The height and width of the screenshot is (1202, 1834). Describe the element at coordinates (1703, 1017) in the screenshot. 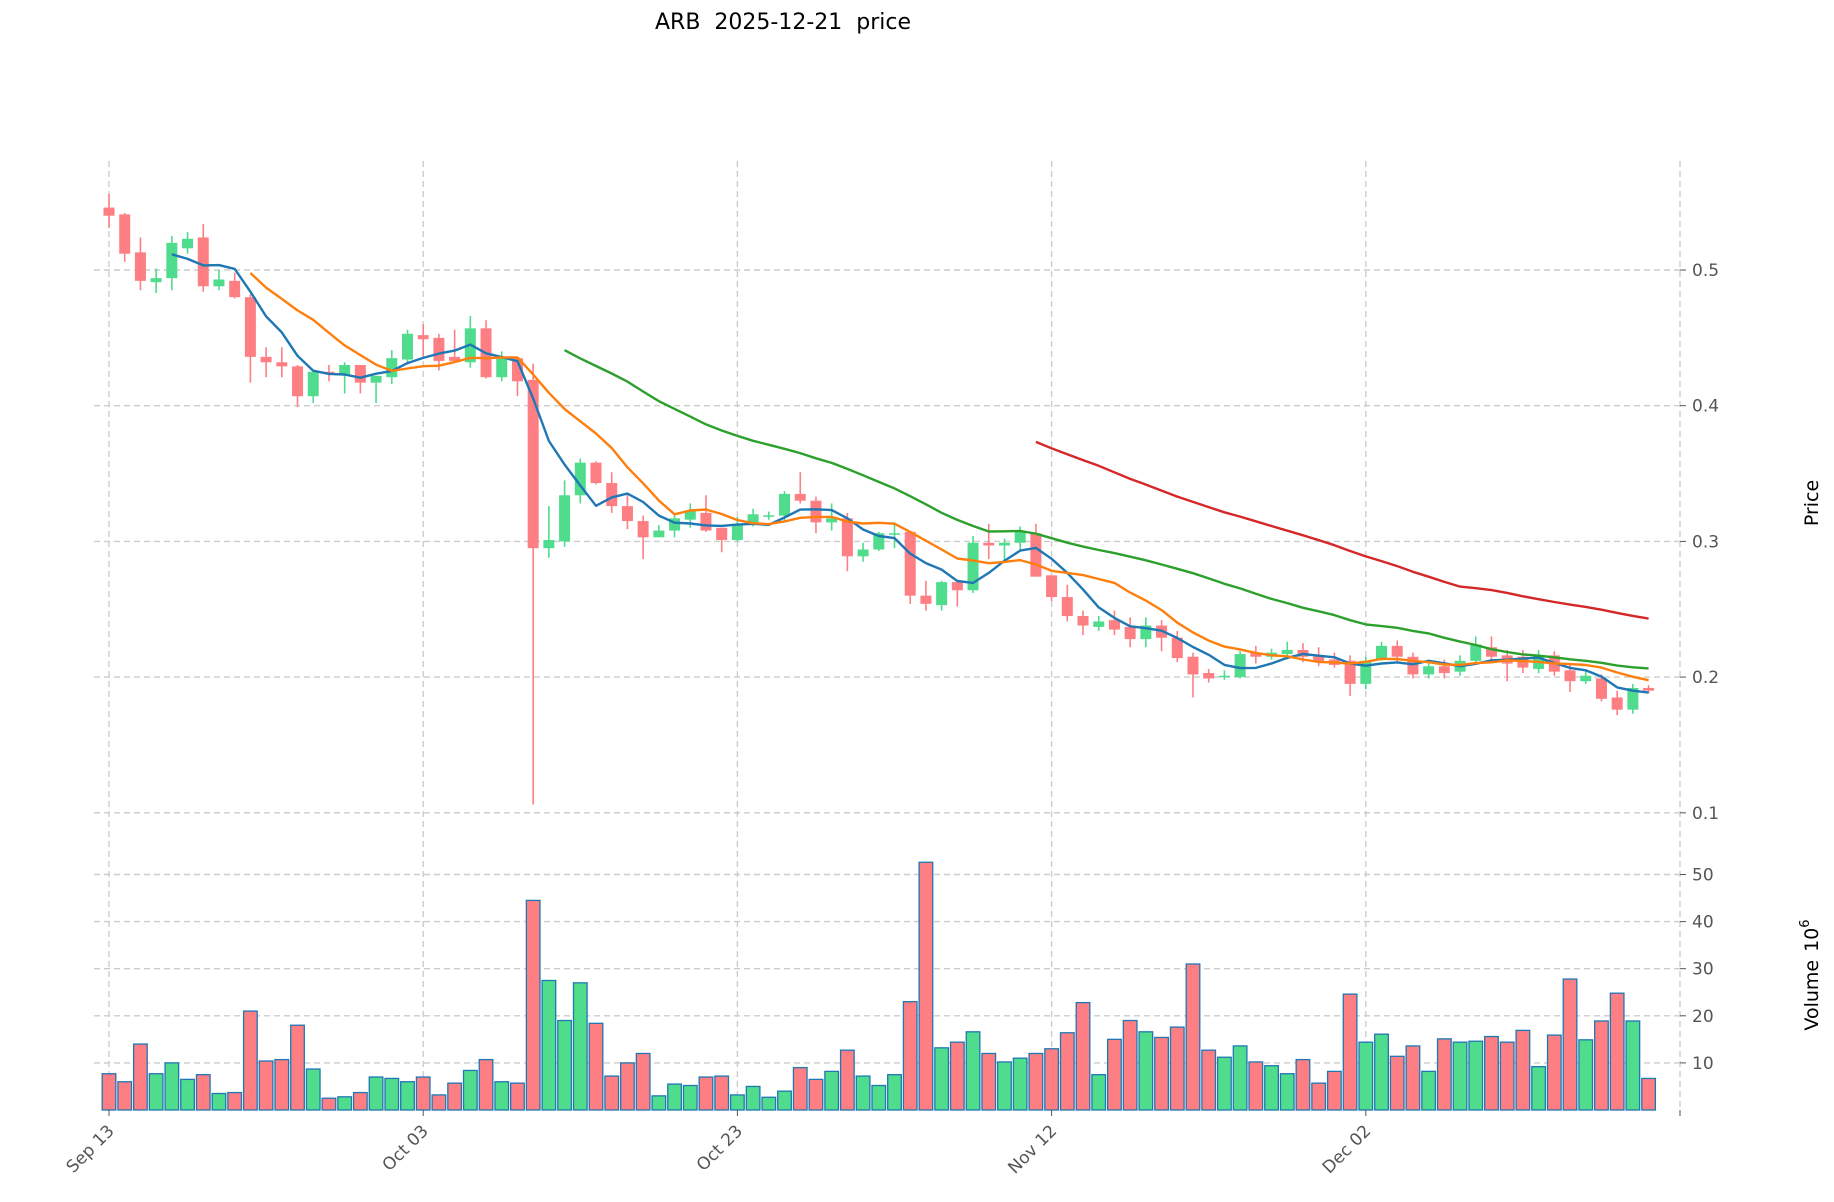

I see `volume-tick-label: 20` at that location.